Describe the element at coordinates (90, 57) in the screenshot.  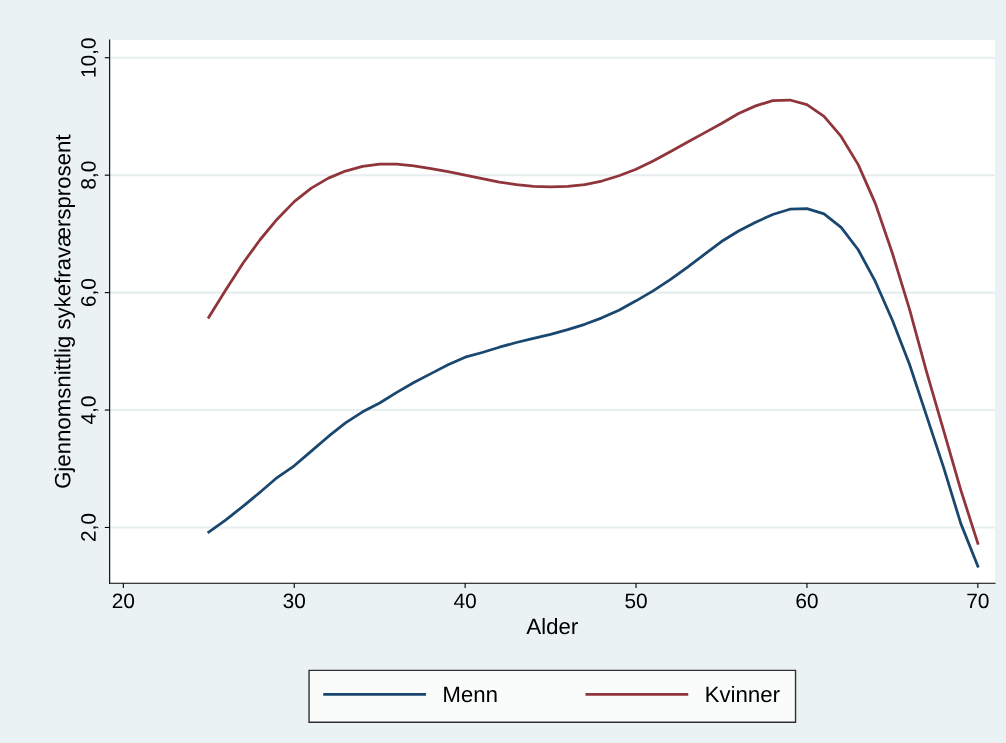
I see `y-tick-label: 10,0` at that location.